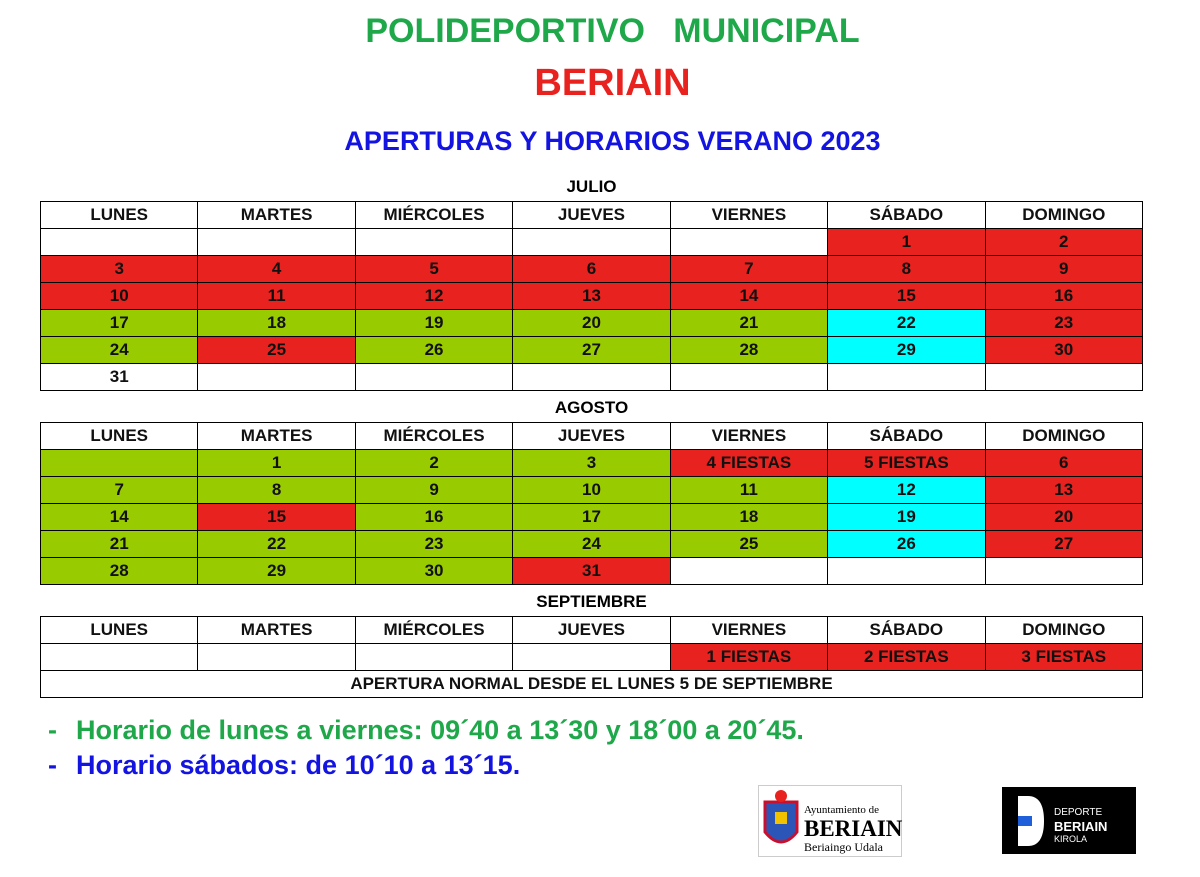  I want to click on week-row: 17 18 19 20 21 22 23, so click(591, 323).